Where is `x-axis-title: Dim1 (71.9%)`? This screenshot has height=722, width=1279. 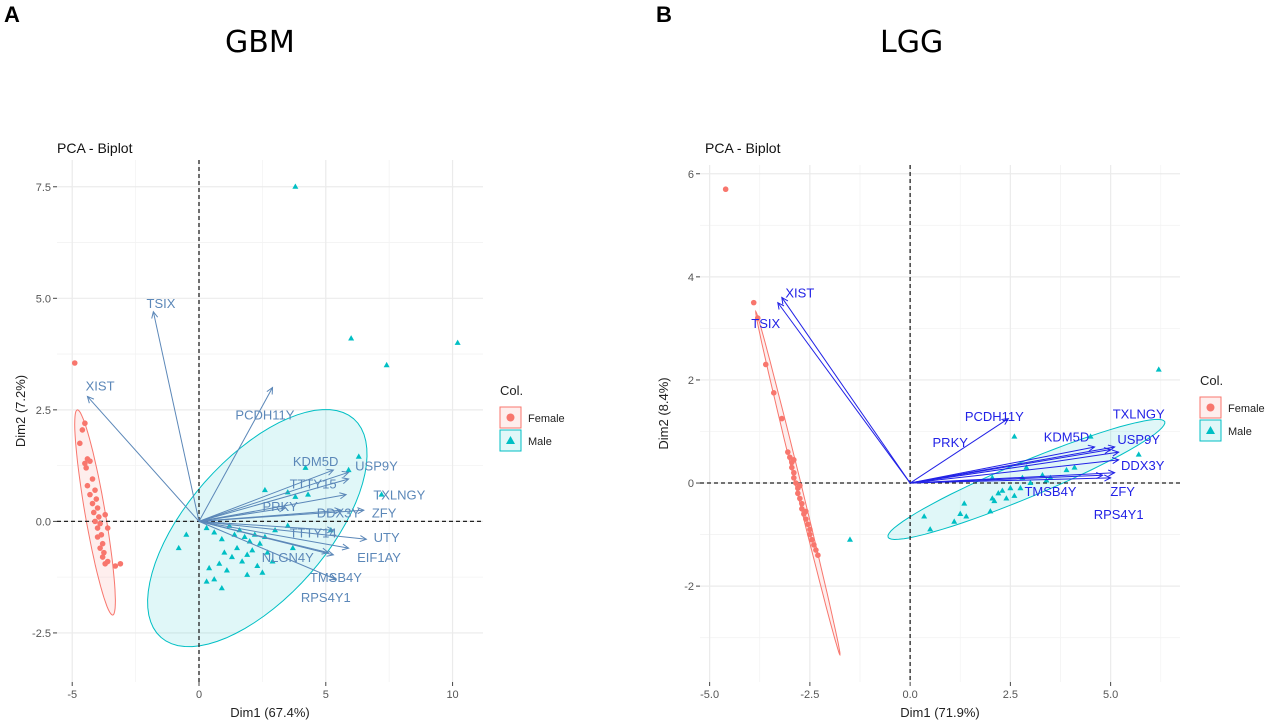 x-axis-title: Dim1 (71.9%) is located at coordinates (939, 712).